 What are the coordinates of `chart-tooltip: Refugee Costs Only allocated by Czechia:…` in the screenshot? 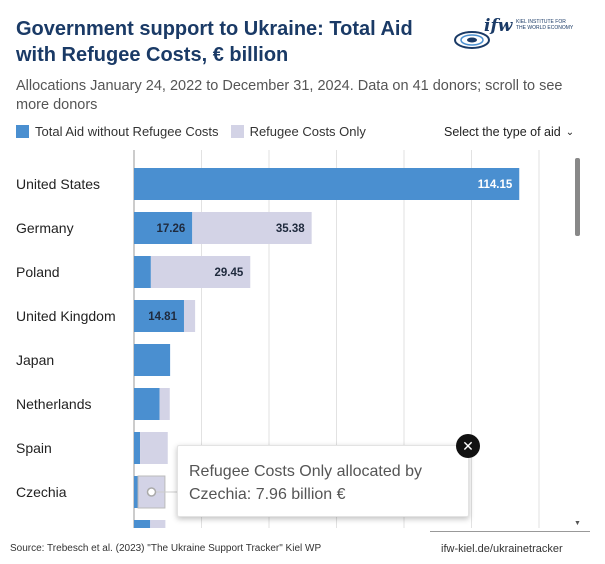 It's located at (323, 481).